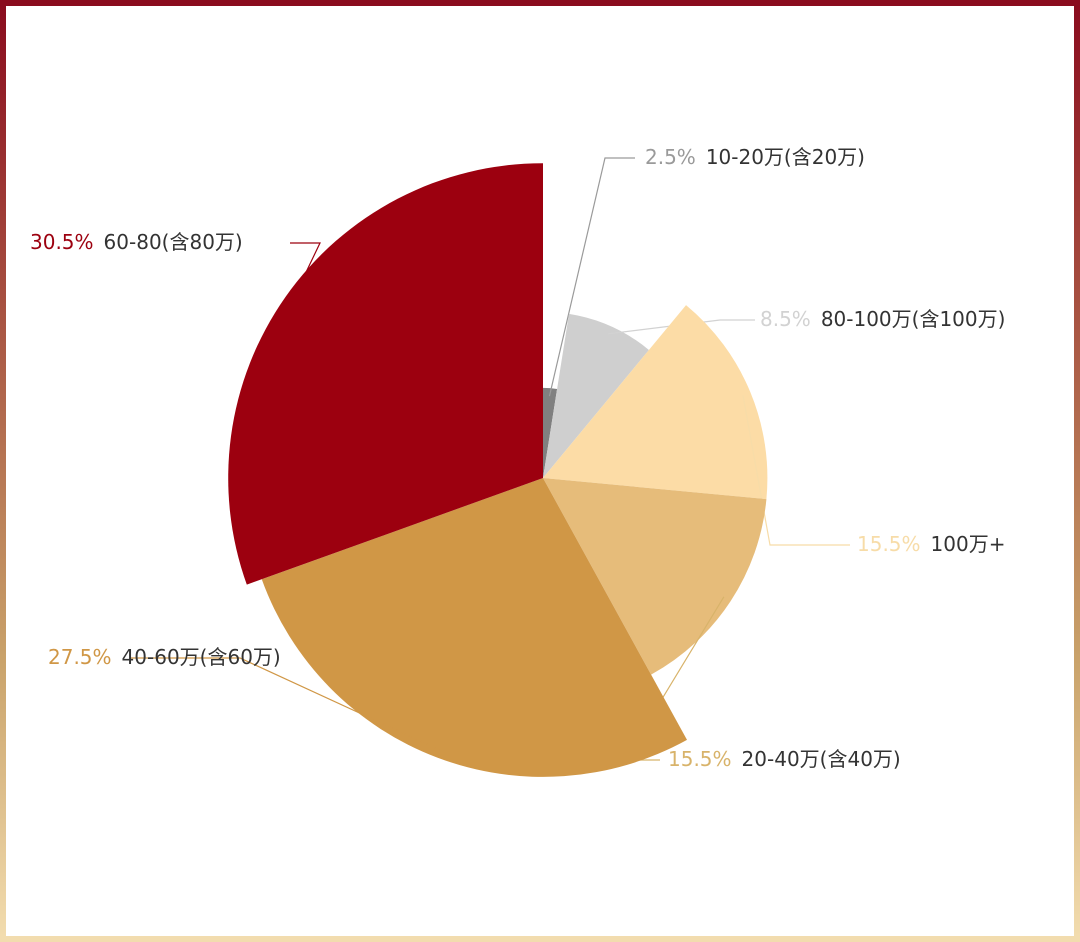  What do you see at coordinates (968, 544) in the screenshot?
I see `category-label: 100万+` at bounding box center [968, 544].